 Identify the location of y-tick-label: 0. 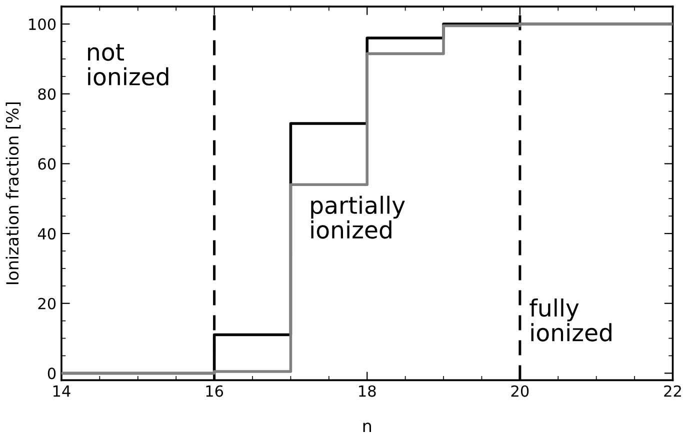
(52, 374).